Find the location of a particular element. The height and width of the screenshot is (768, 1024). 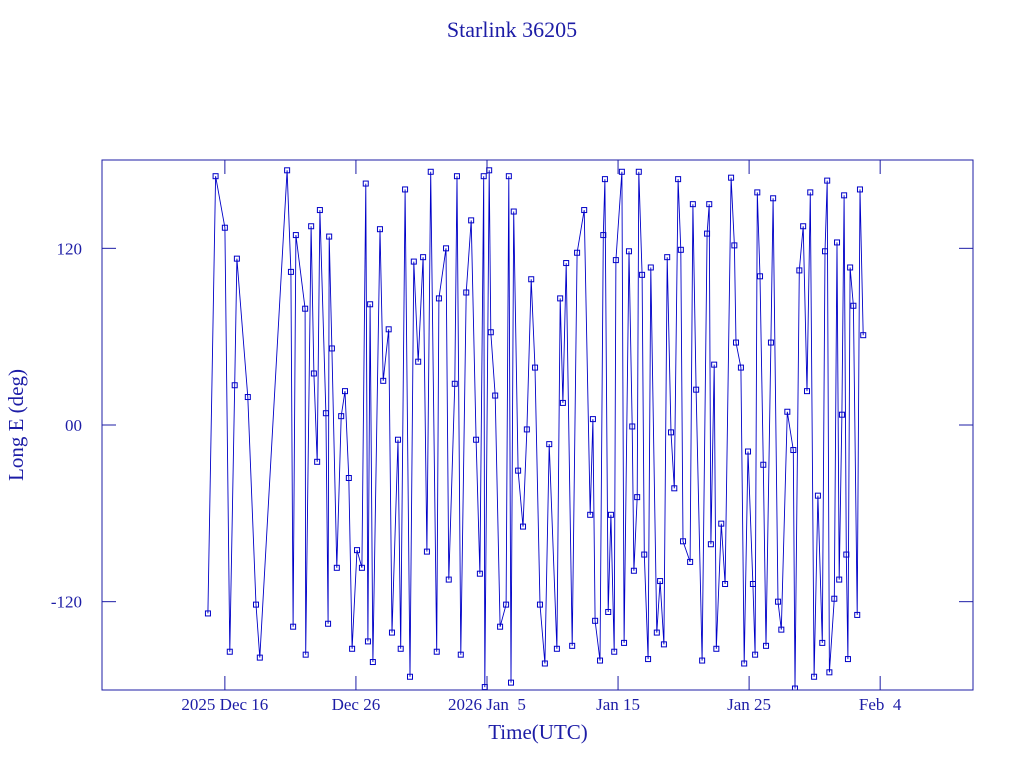

y-axis-label: Long E (deg) is located at coordinates (16, 425).